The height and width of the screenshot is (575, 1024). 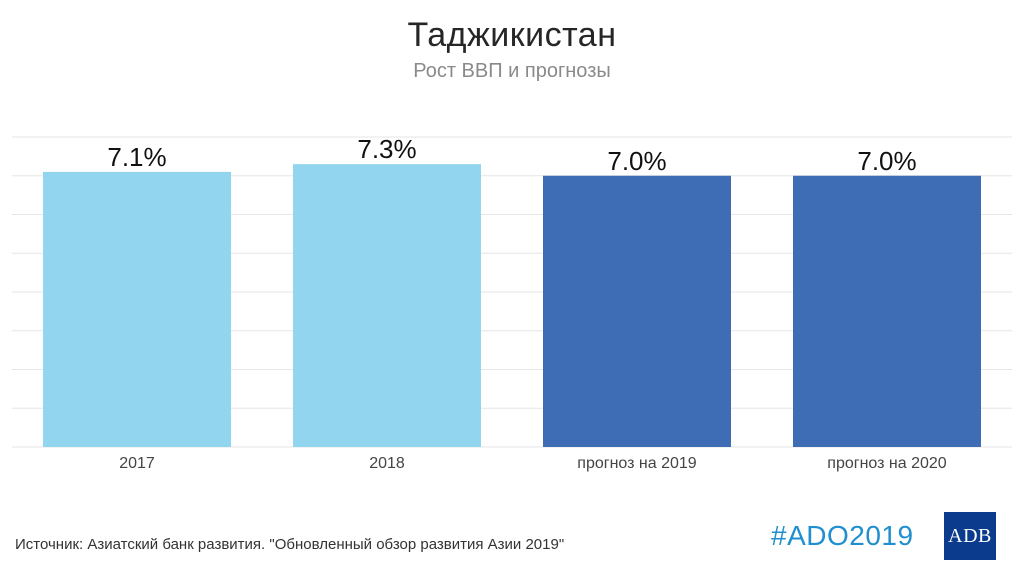 What do you see at coordinates (511, 155) in the screenshot?
I see `value-labels: 7.1% 7.3% 7.0% 7.0%` at bounding box center [511, 155].